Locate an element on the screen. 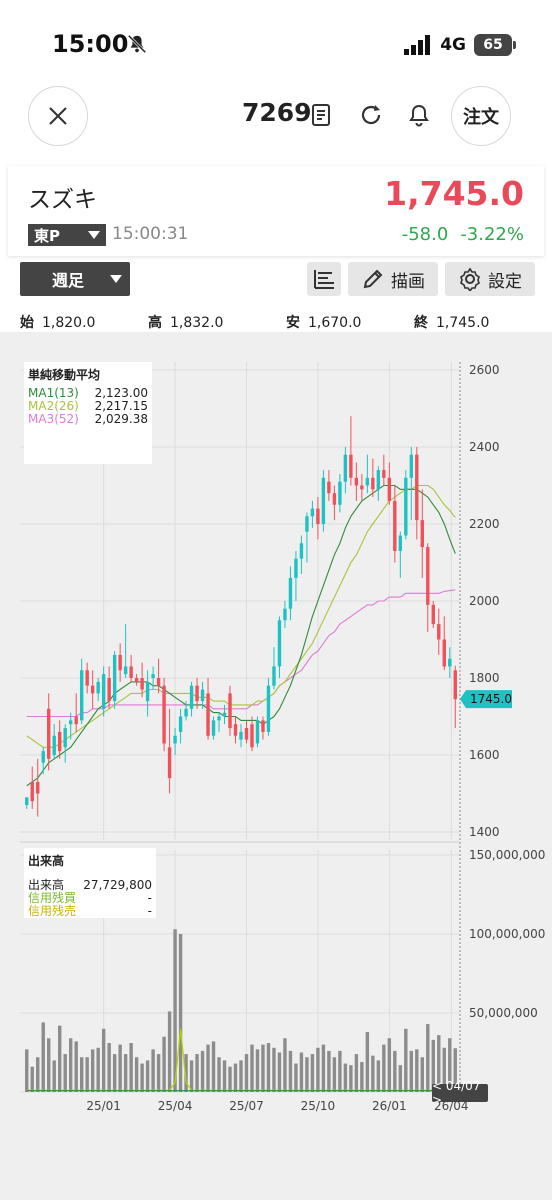 The height and width of the screenshot is (1200, 552). cursor-date-tag: < 04/07 > is located at coordinates (460, 1093).